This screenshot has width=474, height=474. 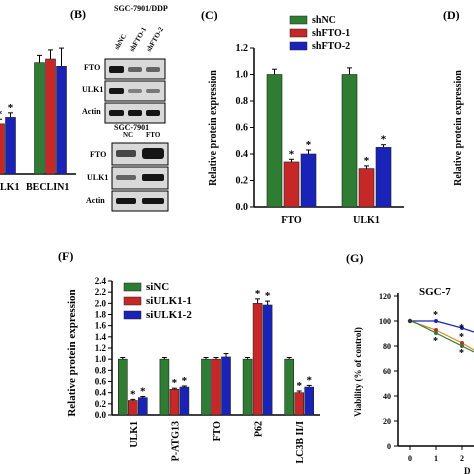 I want to click on panel-g-line-green, so click(x=441, y=336).